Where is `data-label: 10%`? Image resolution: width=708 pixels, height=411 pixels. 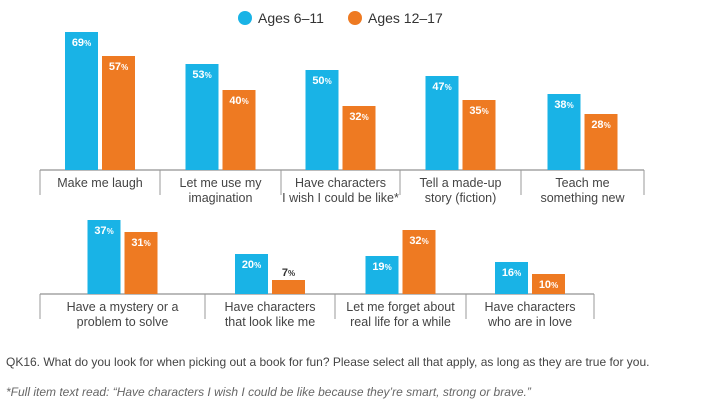
data-label: 10% is located at coordinates (548, 285).